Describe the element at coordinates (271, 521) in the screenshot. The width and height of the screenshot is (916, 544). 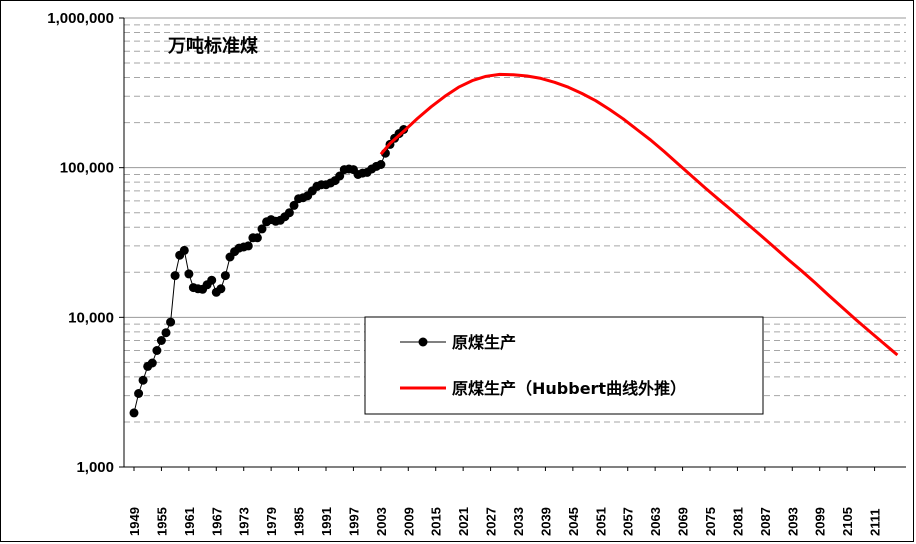
I see `x-tick-label: 1979` at that location.